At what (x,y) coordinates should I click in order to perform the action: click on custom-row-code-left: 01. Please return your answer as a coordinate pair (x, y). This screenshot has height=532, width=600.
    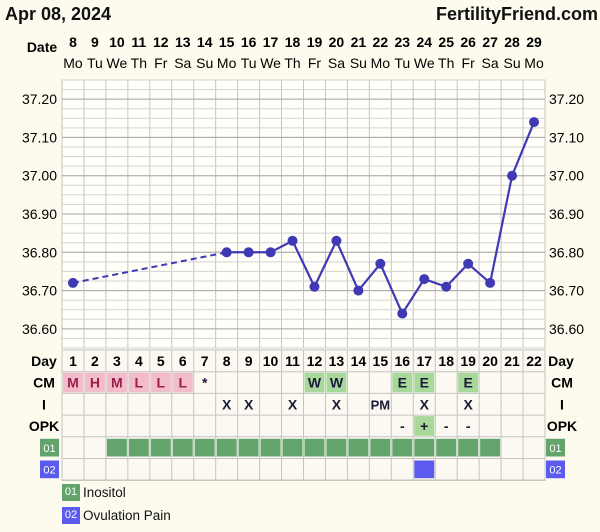
    Looking at the image, I should click on (49, 449).